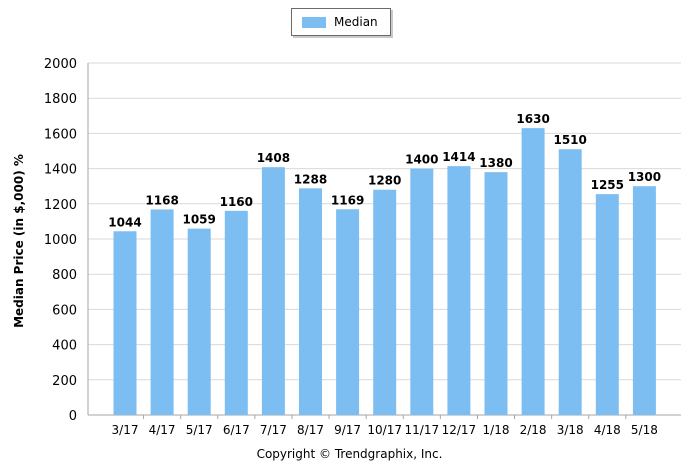 This screenshot has width=699, height=469. Describe the element at coordinates (644, 430) in the screenshot. I see `x-tick-label: 5/18` at that location.